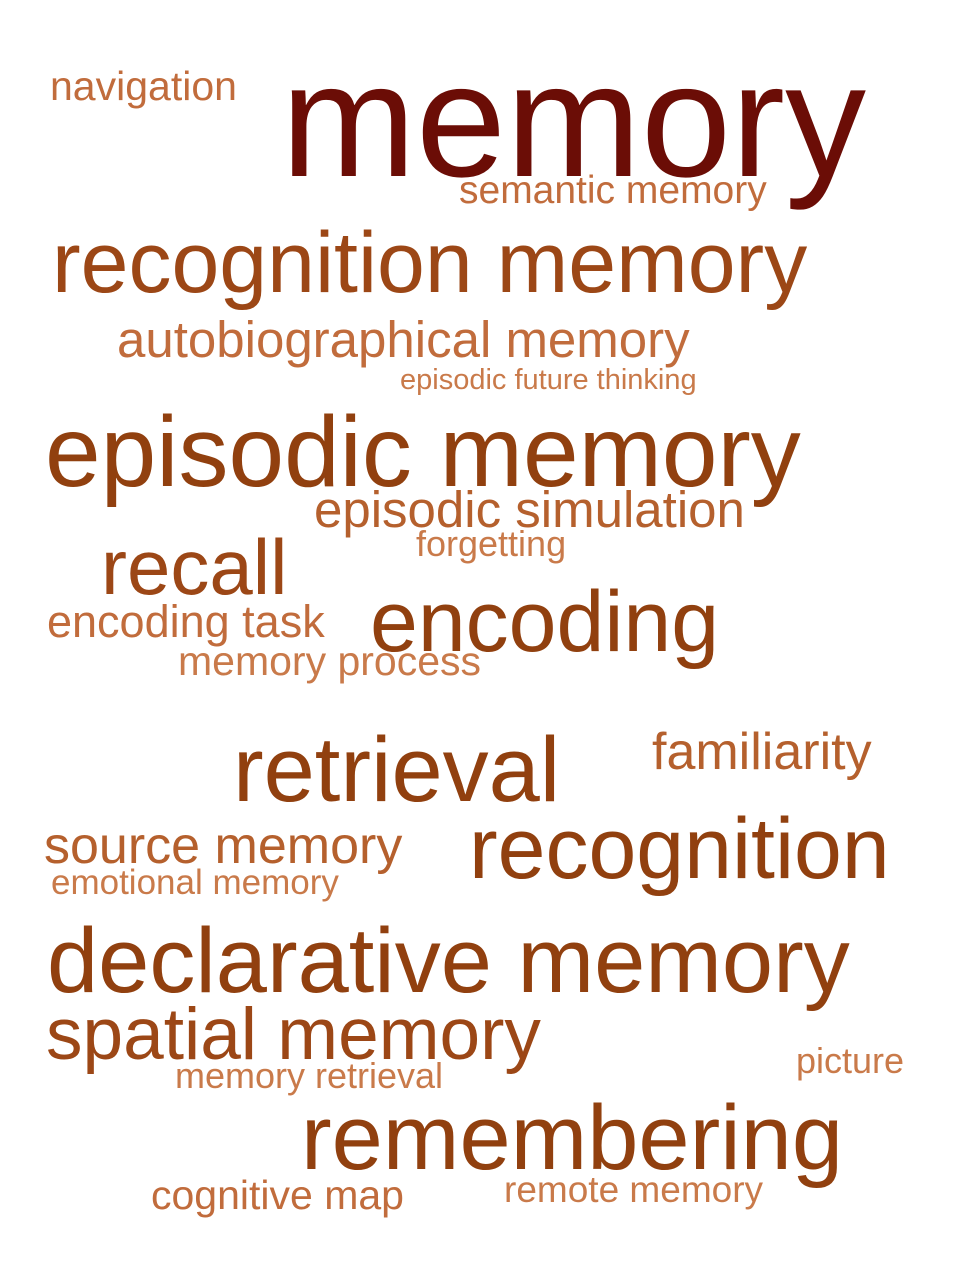 This screenshot has width=977, height=1288. I want to click on word-episodic-future-thinking: episodic future thinking, so click(548, 380).